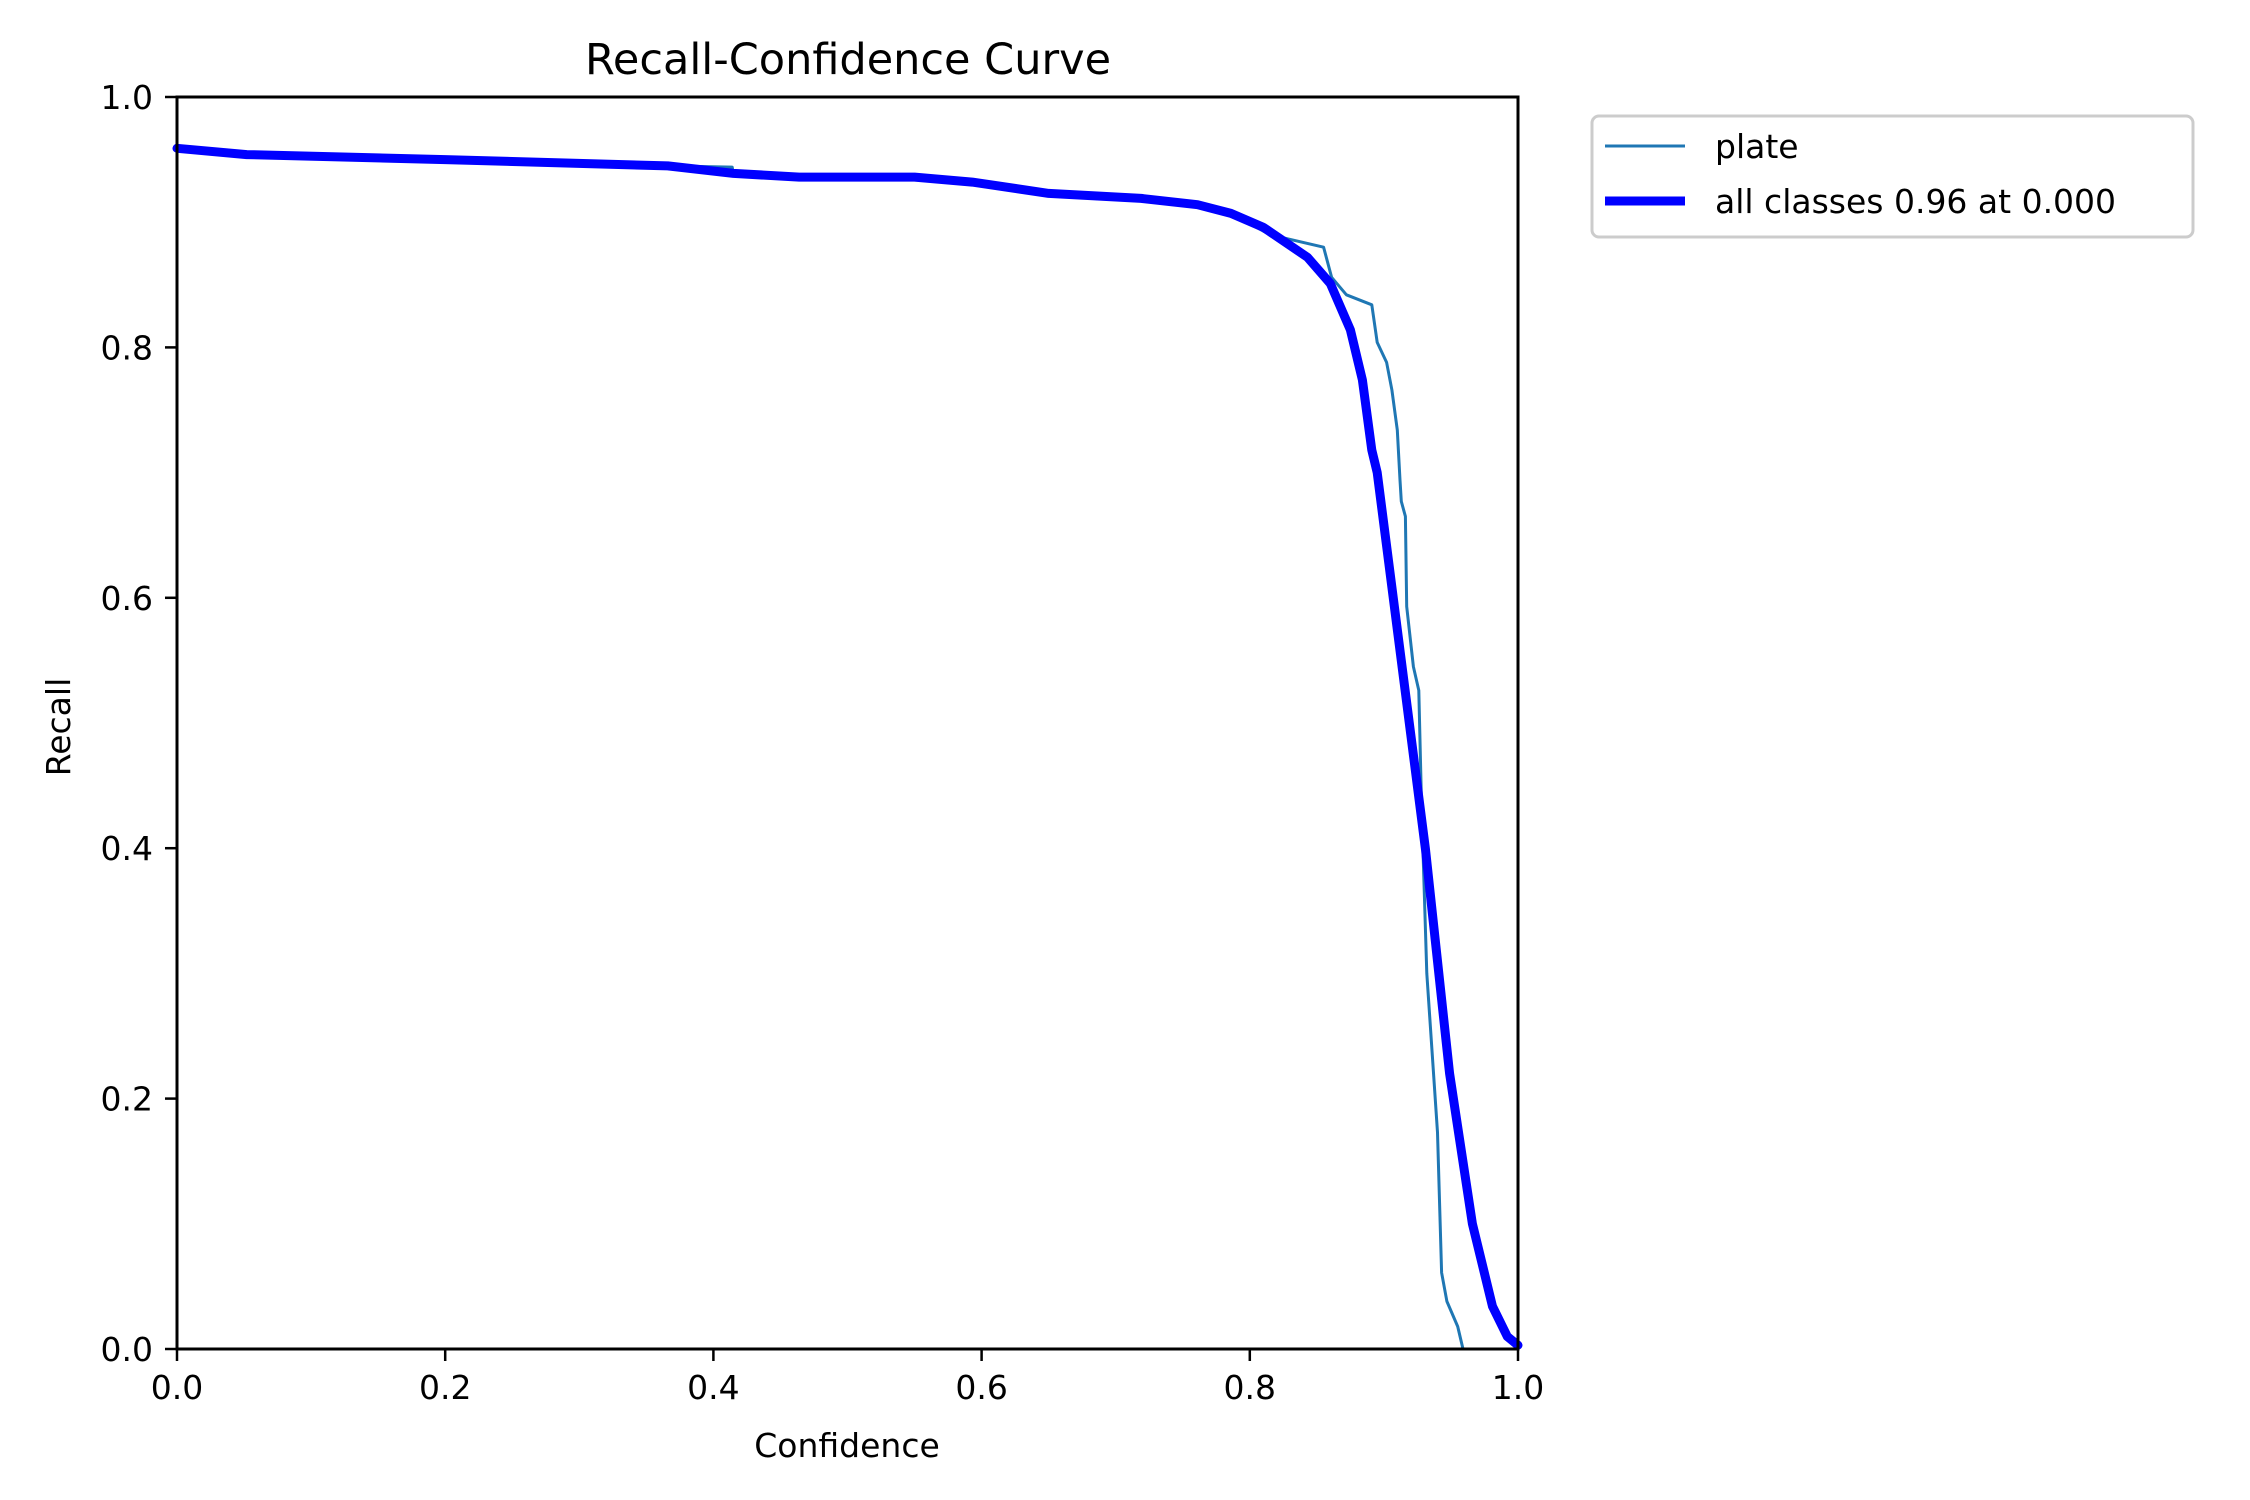  Describe the element at coordinates (127, 1099) in the screenshot. I see `y-tick-label: 0.2` at that location.